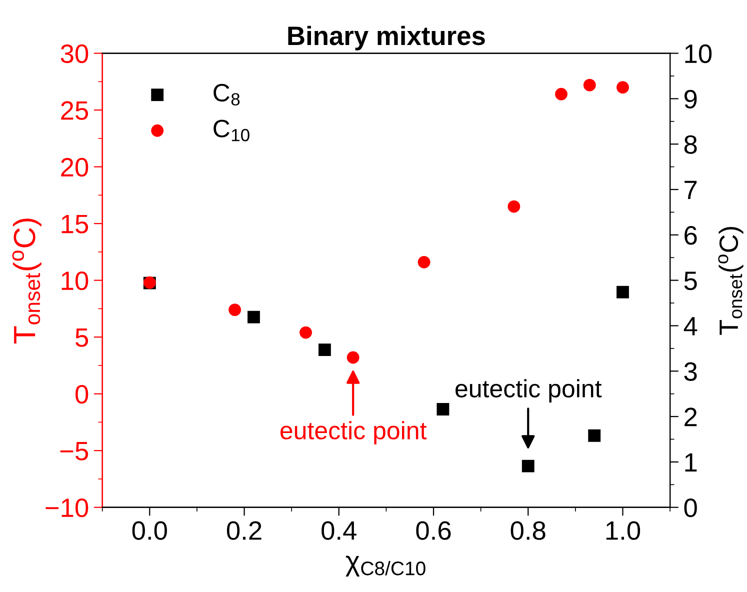  I want to click on y2-tick-label: 6, so click(690, 235).